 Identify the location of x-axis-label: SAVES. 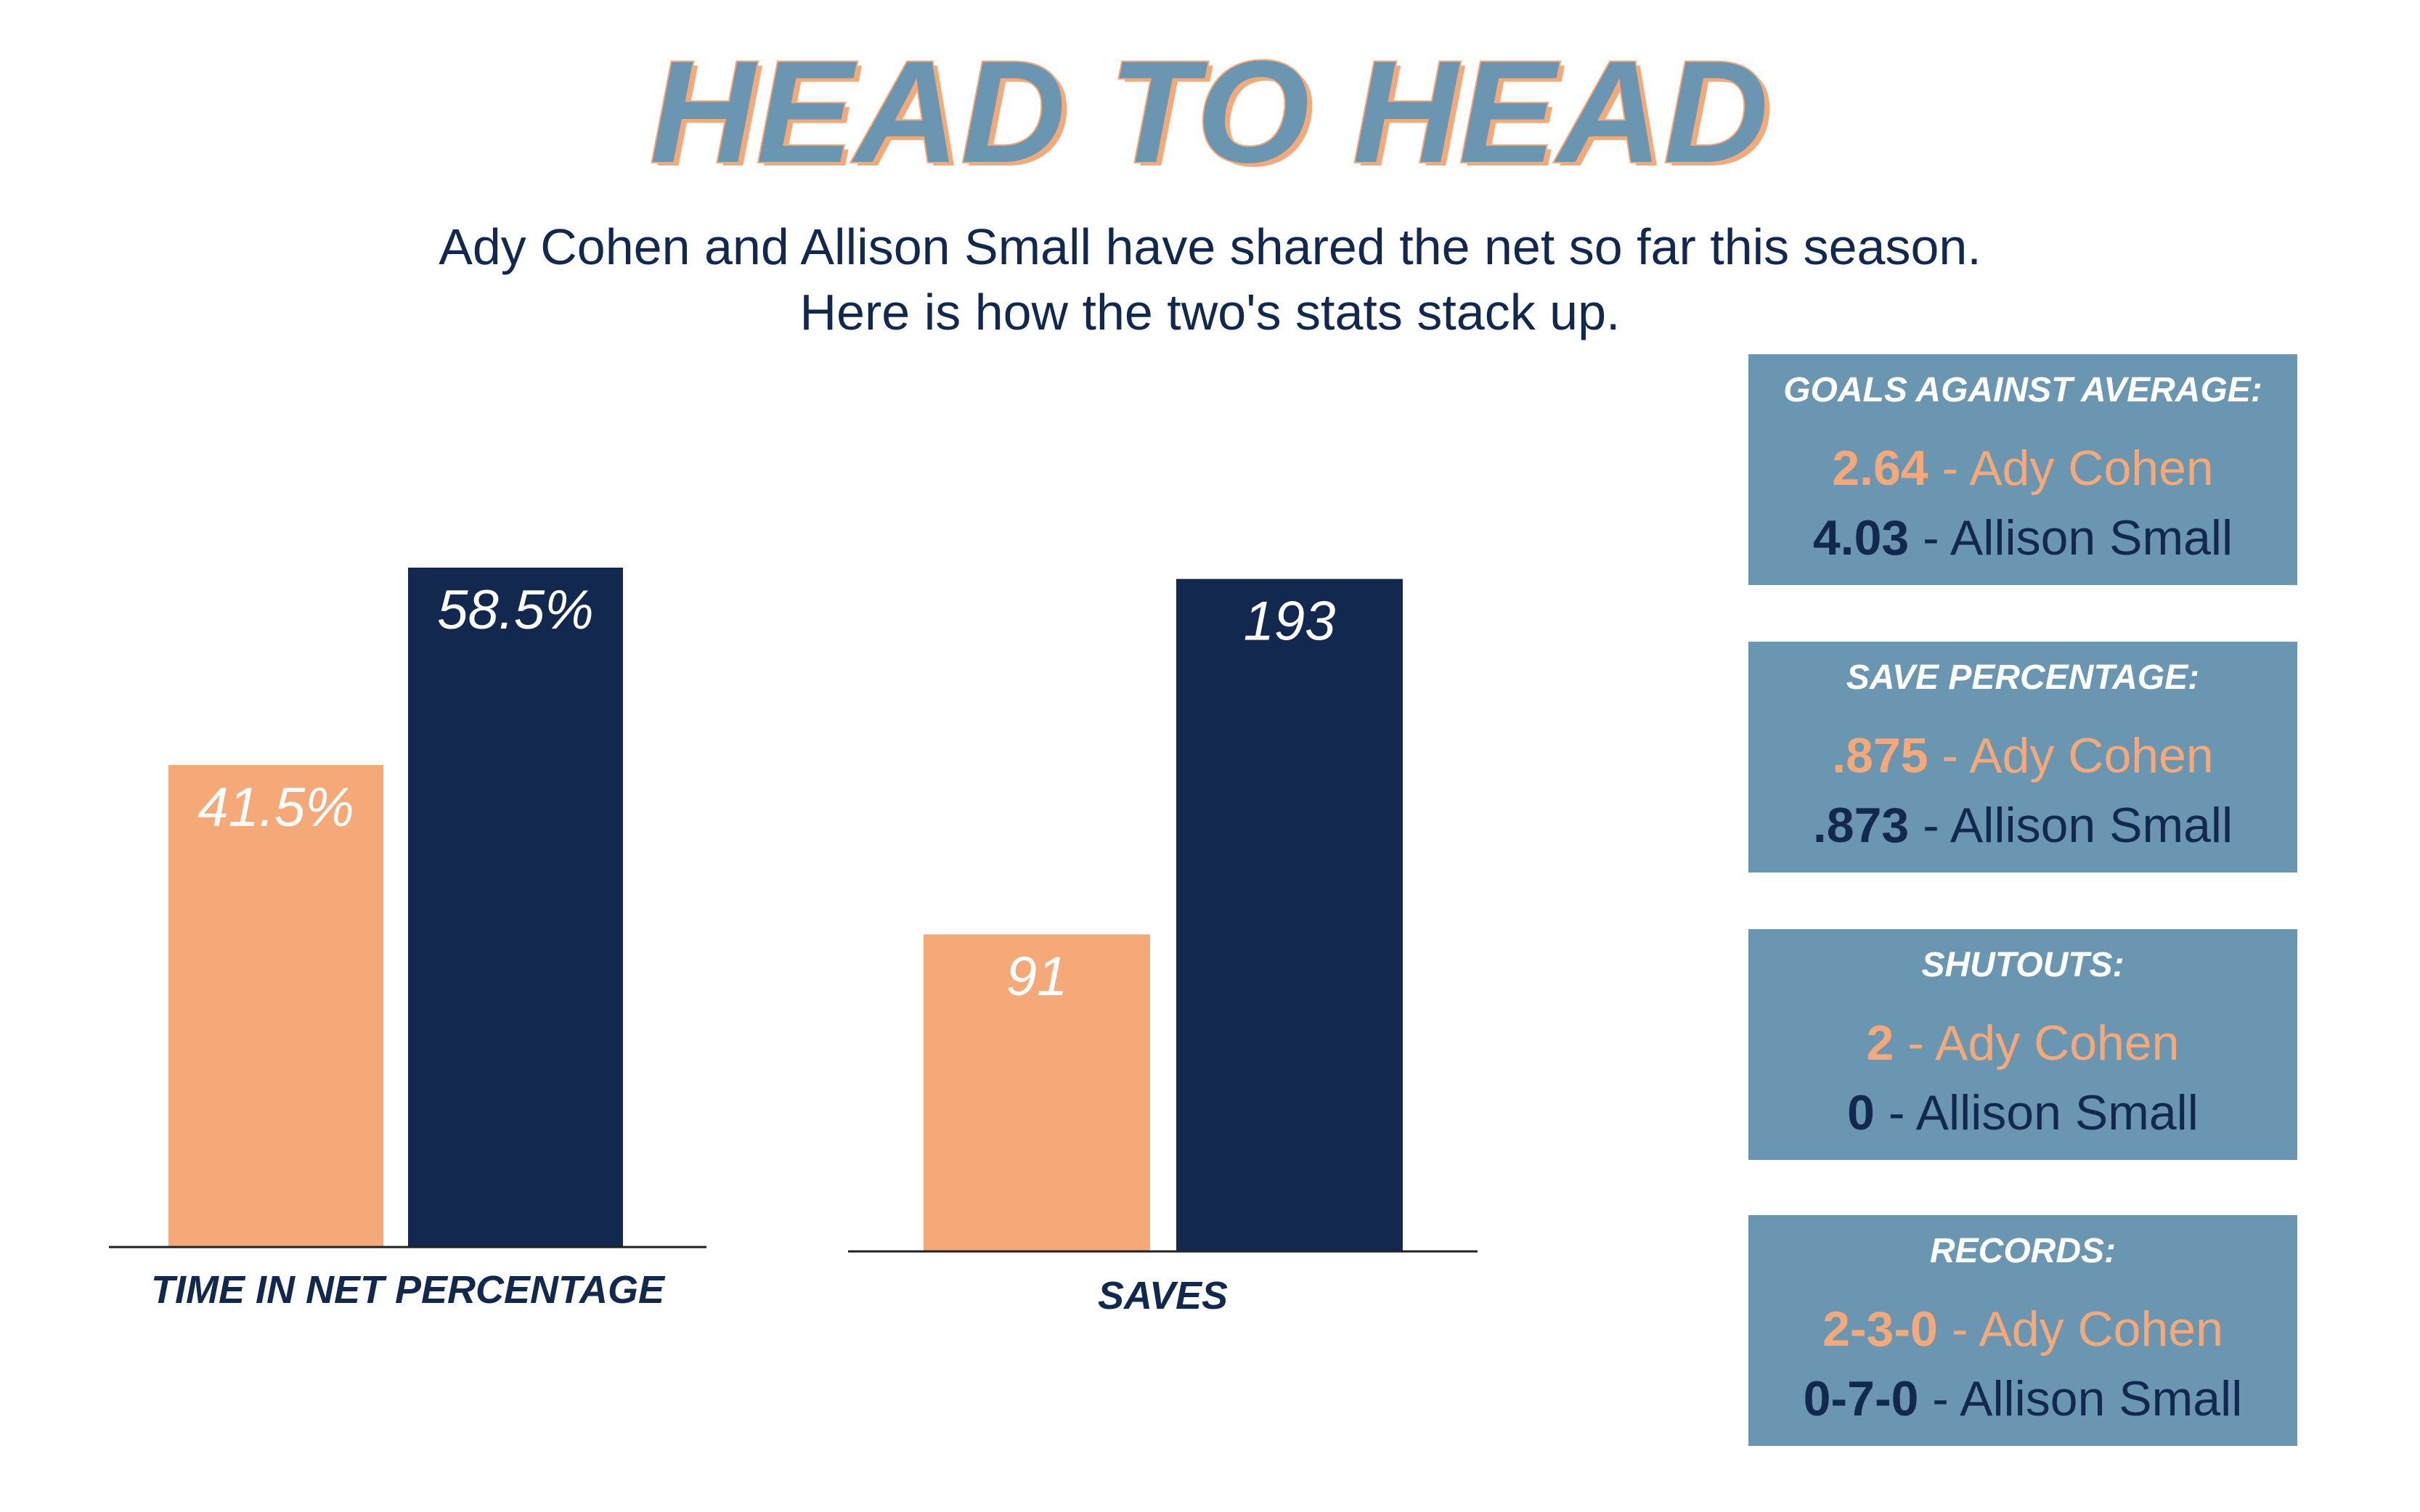
(1163, 1295).